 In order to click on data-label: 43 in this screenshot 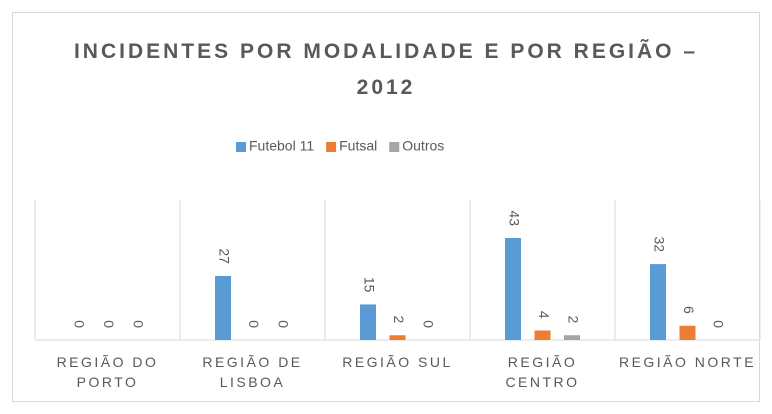, I will do `click(514, 218)`.